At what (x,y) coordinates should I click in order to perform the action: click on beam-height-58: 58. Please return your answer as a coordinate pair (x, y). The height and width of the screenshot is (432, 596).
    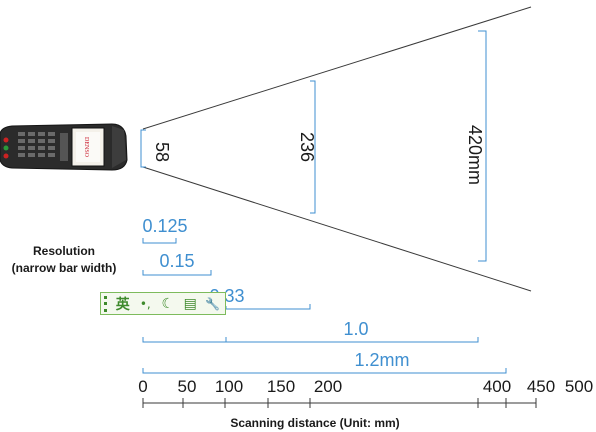
    Looking at the image, I should click on (162, 152).